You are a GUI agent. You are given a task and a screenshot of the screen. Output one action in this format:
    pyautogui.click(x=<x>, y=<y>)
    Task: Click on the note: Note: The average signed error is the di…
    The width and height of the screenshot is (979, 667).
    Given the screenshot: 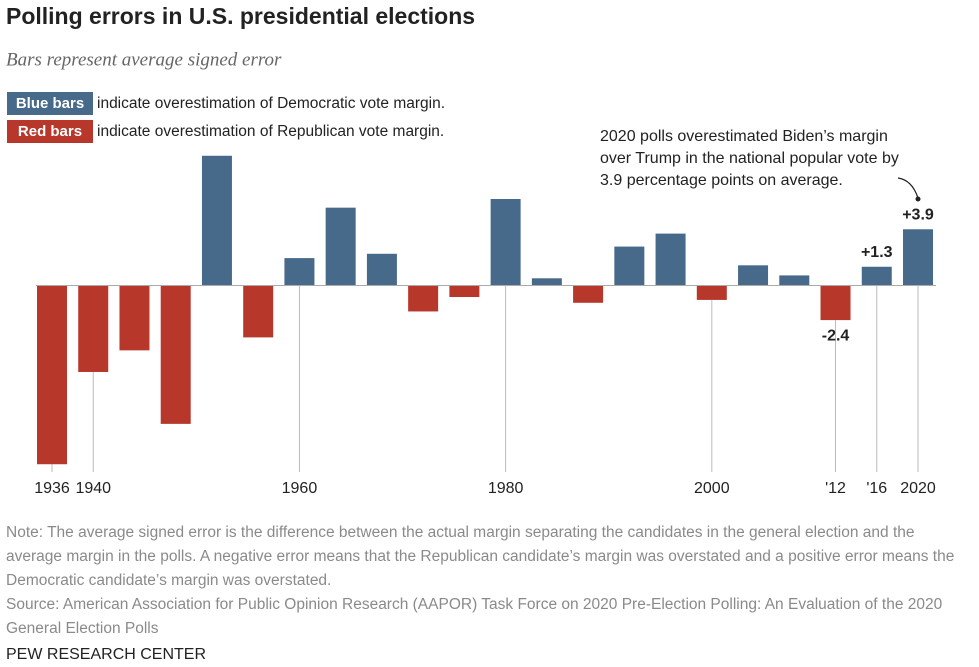 What is the action you would take?
    pyautogui.click(x=480, y=556)
    